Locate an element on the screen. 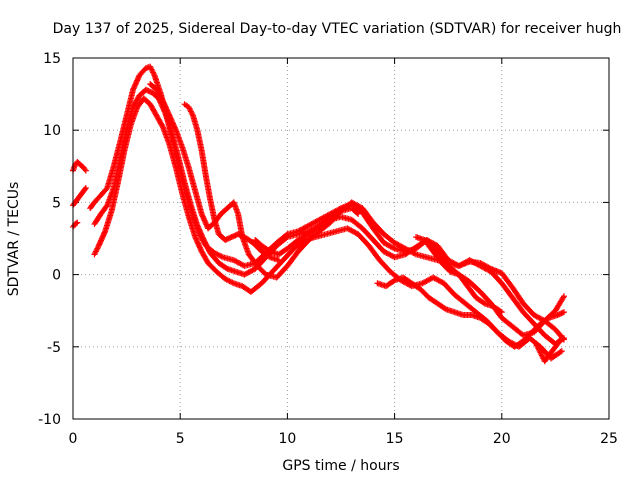  y-tick-labels: -10 -5 0 5 10 15 is located at coordinates (49, 239).